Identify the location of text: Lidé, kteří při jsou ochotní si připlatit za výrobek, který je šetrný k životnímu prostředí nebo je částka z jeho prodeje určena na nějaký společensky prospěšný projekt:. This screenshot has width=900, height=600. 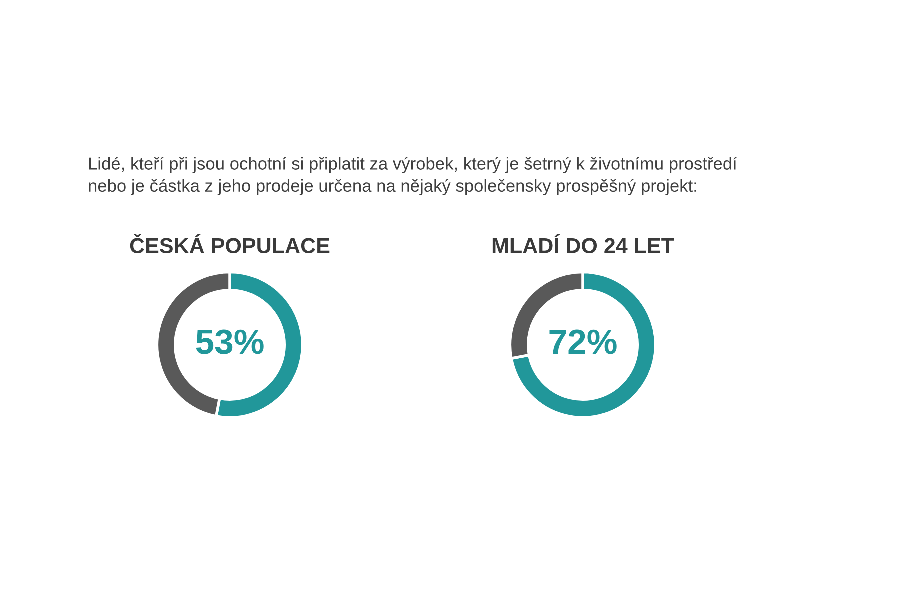
(413, 176).